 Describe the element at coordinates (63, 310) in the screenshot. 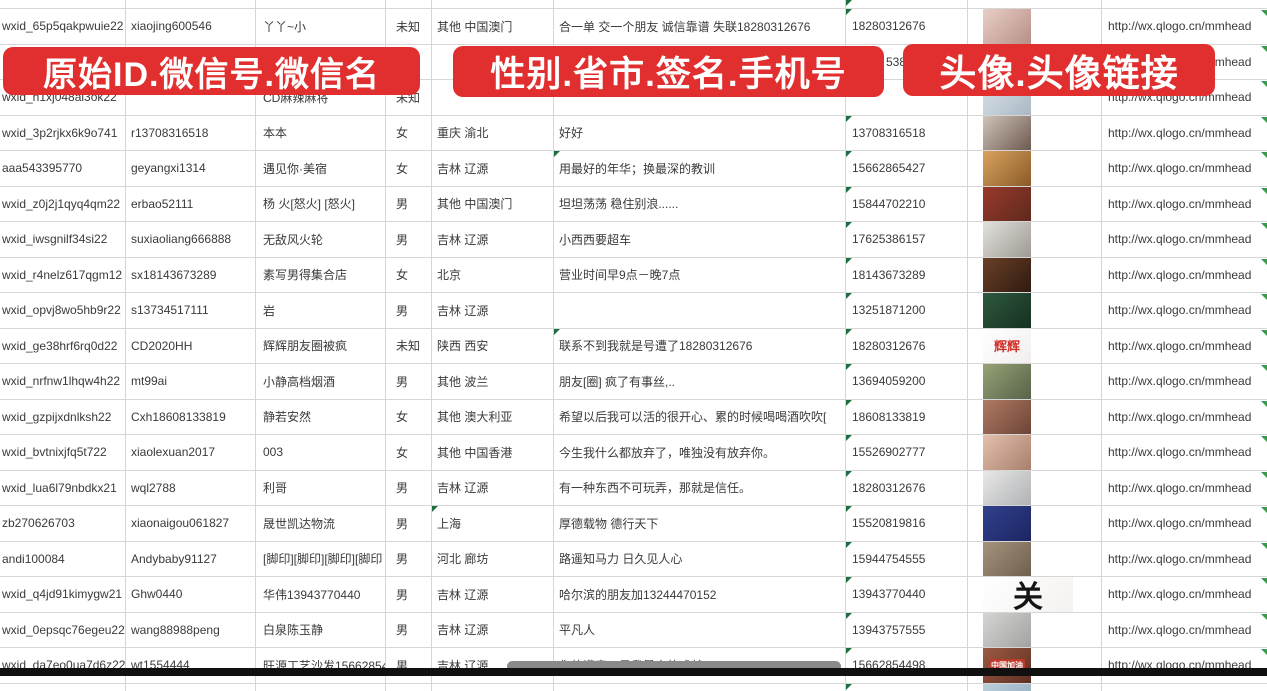

I see `cell-wxid: wxid_opvj8wo5hb9r22` at that location.